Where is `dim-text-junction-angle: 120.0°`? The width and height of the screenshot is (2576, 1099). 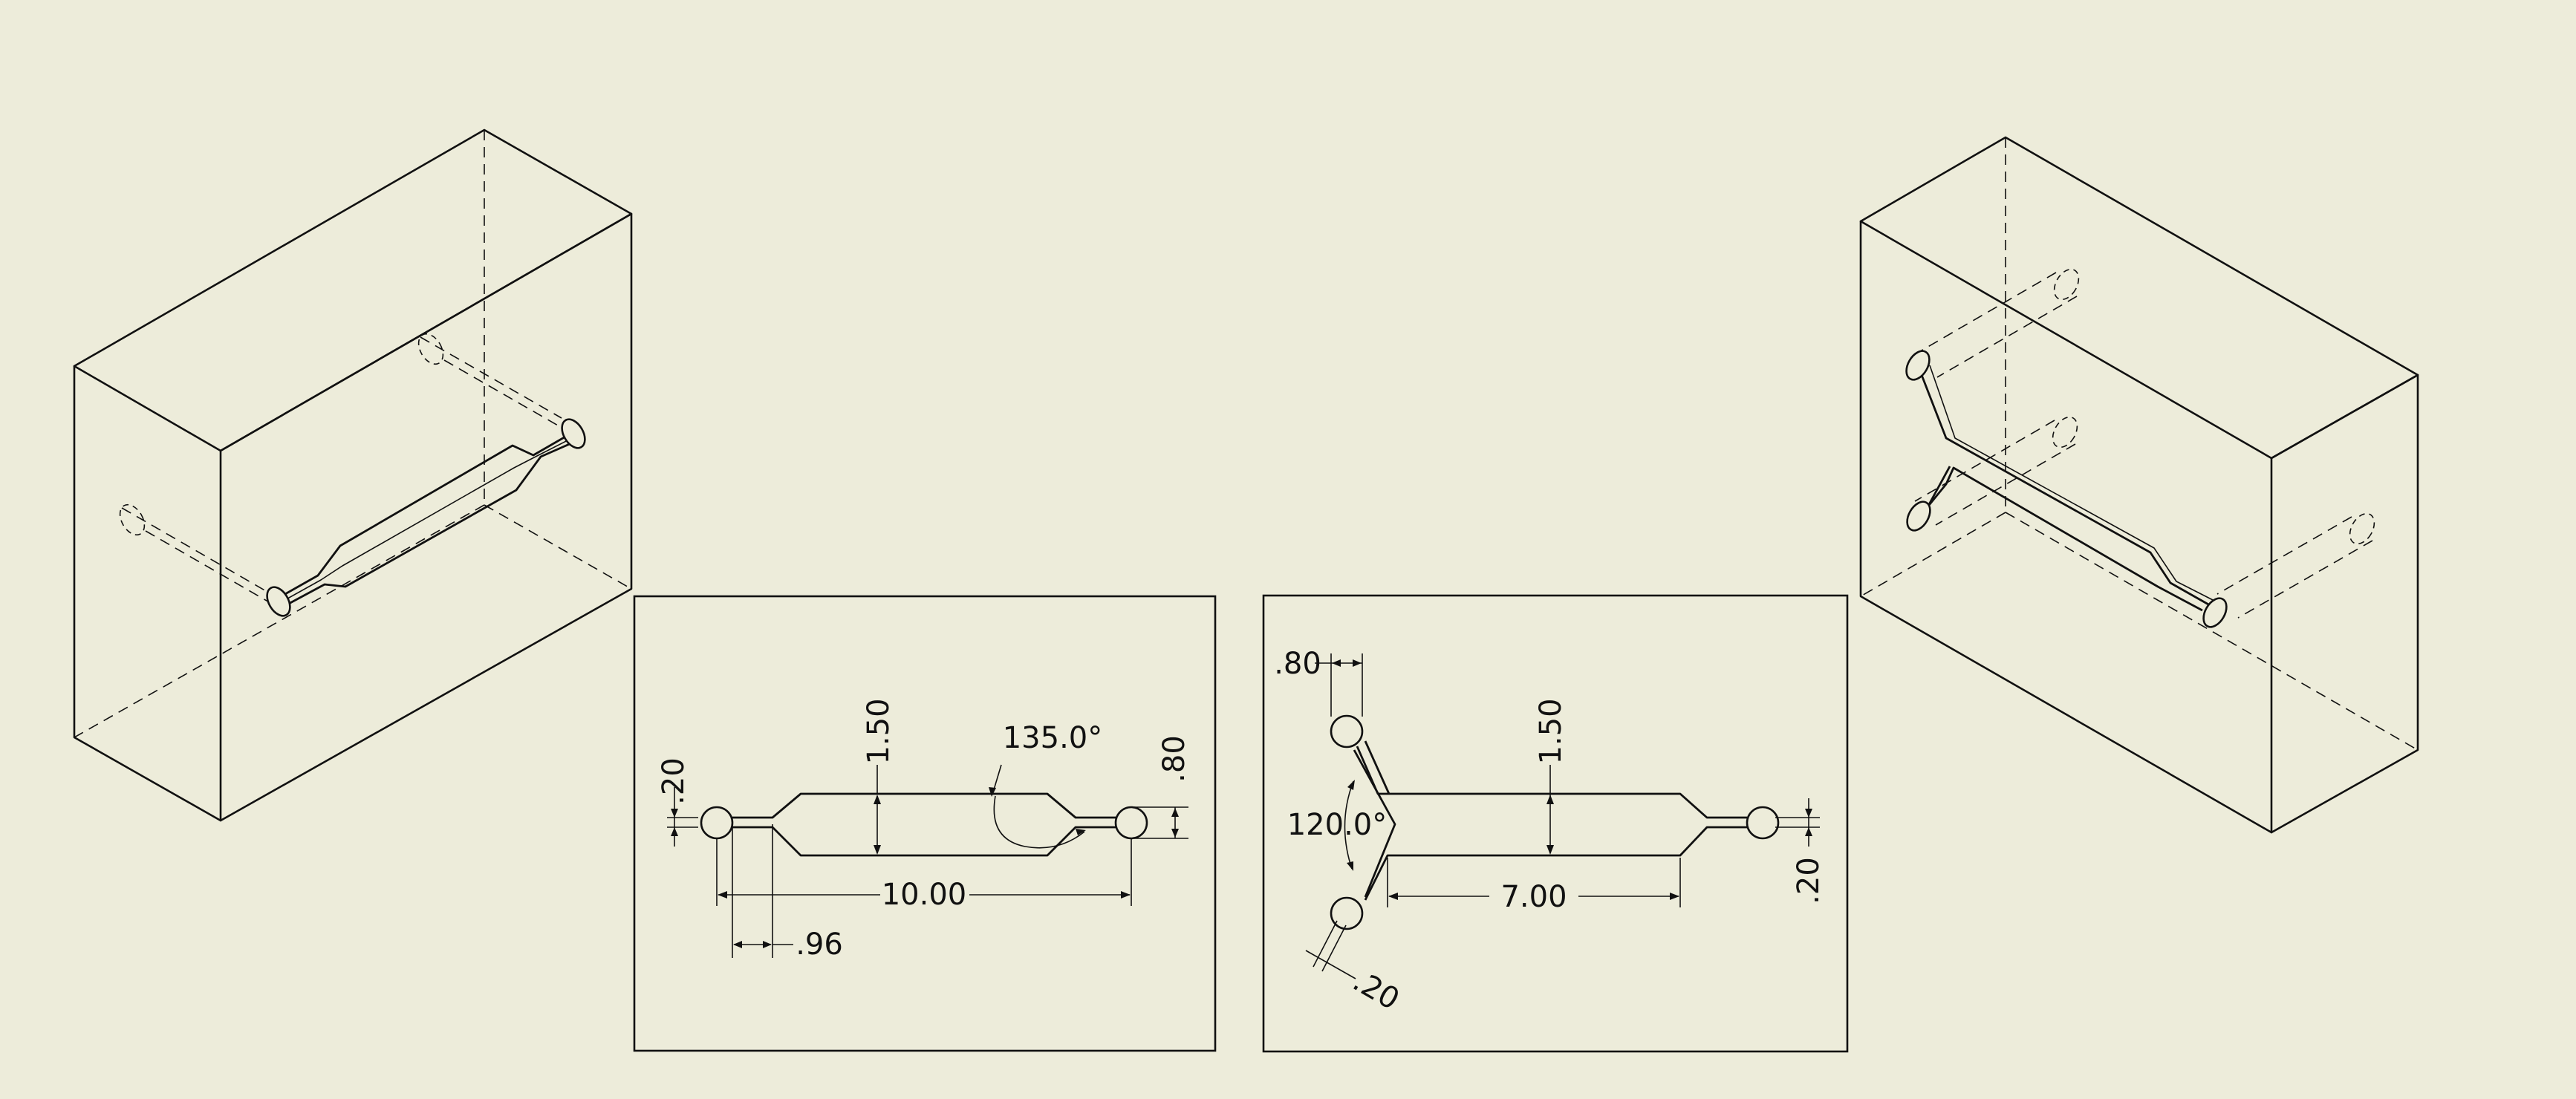 dim-text-junction-angle: 120.0° is located at coordinates (1337, 825).